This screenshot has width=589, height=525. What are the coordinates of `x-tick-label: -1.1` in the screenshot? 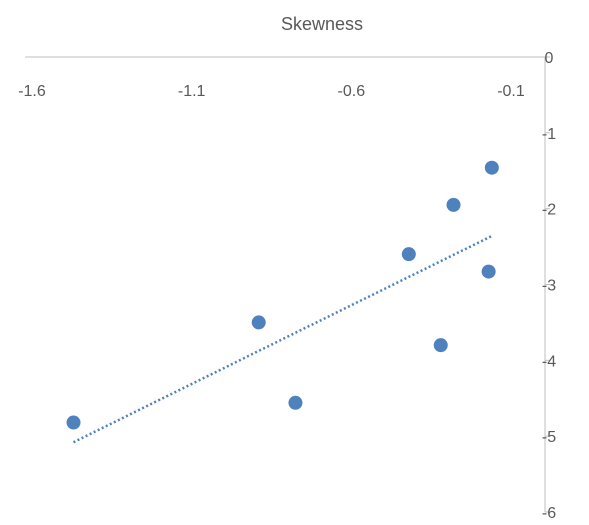 It's located at (192, 91).